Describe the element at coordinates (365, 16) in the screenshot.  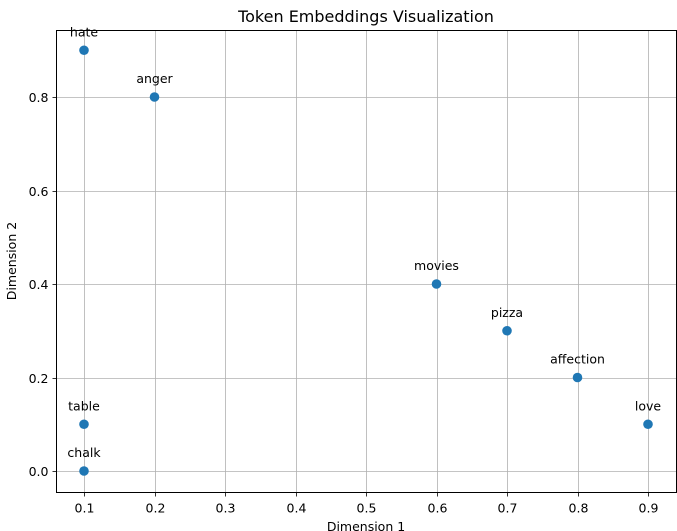
I see `chart-title: Token Embeddings Visualization` at that location.